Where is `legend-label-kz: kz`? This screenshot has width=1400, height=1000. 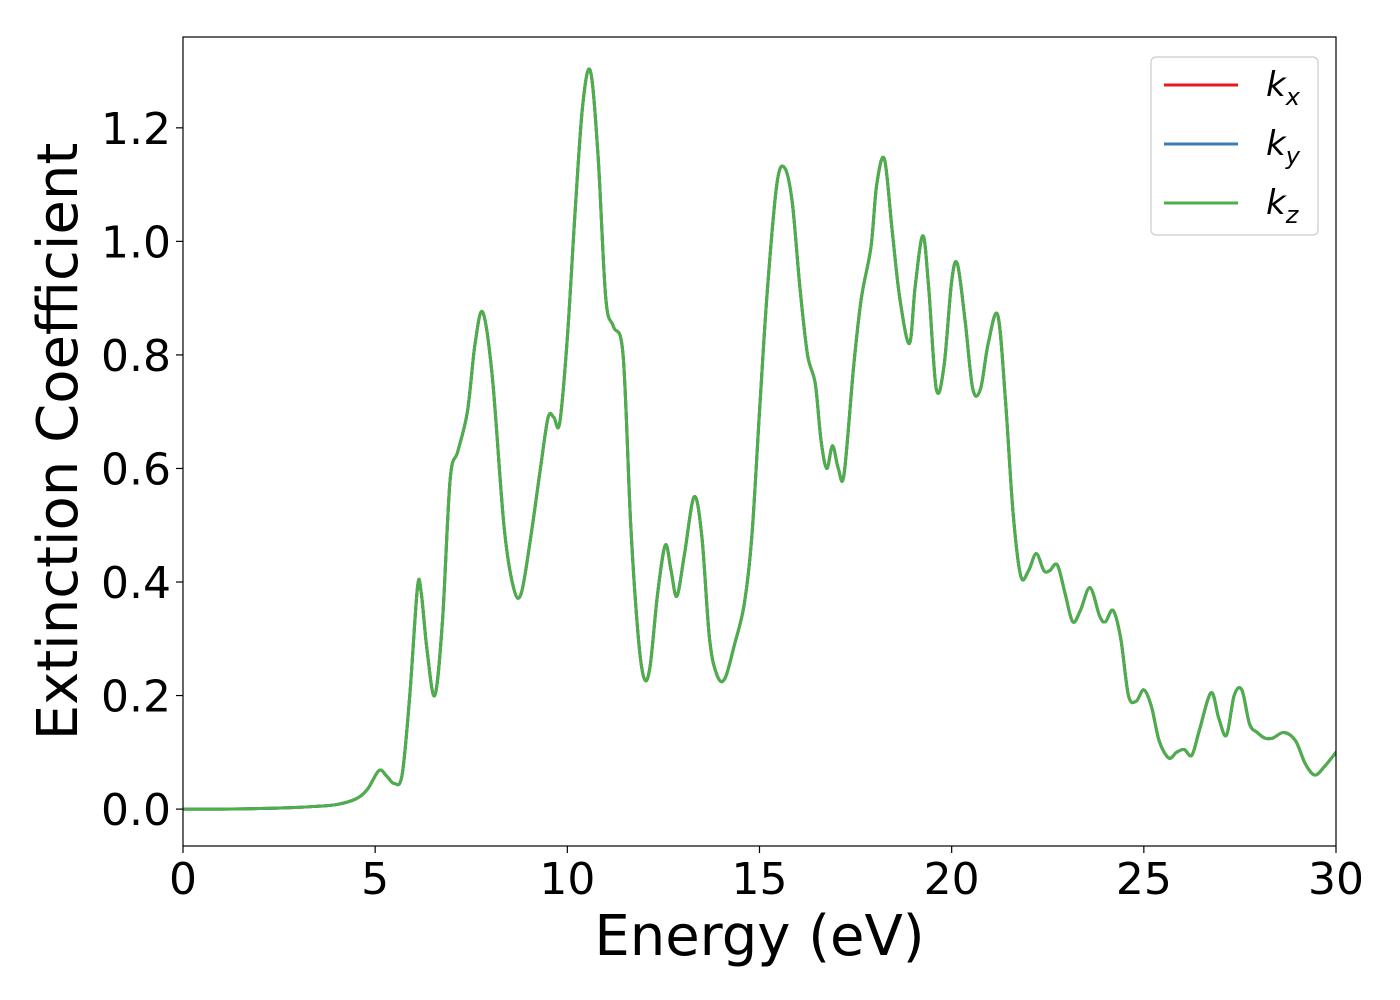 legend-label-kz: kz is located at coordinates (1283, 206).